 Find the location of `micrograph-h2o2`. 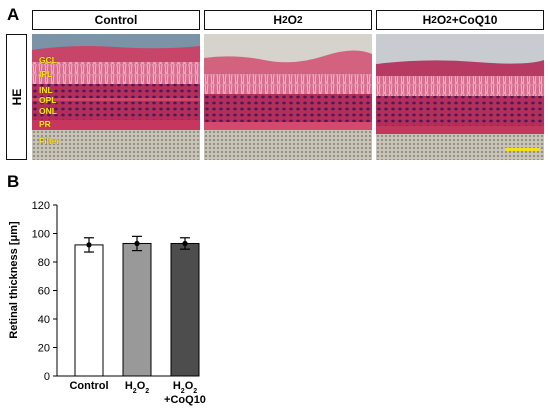

micrograph-h2o2 is located at coordinates (288, 97).